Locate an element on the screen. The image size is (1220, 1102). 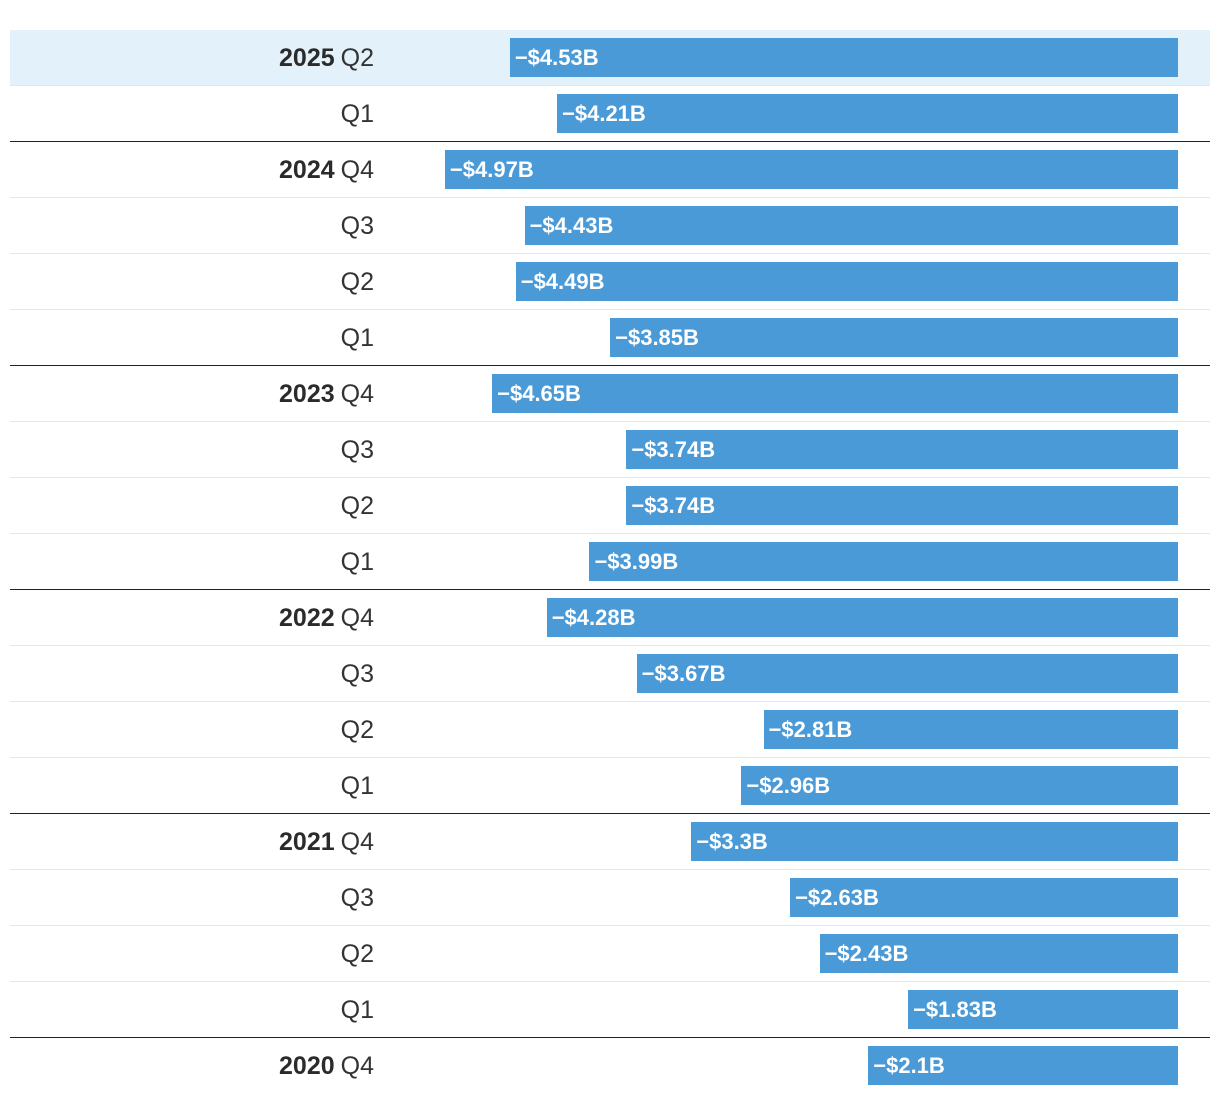
bar-value-label: −$4.21B is located at coordinates (604, 113).